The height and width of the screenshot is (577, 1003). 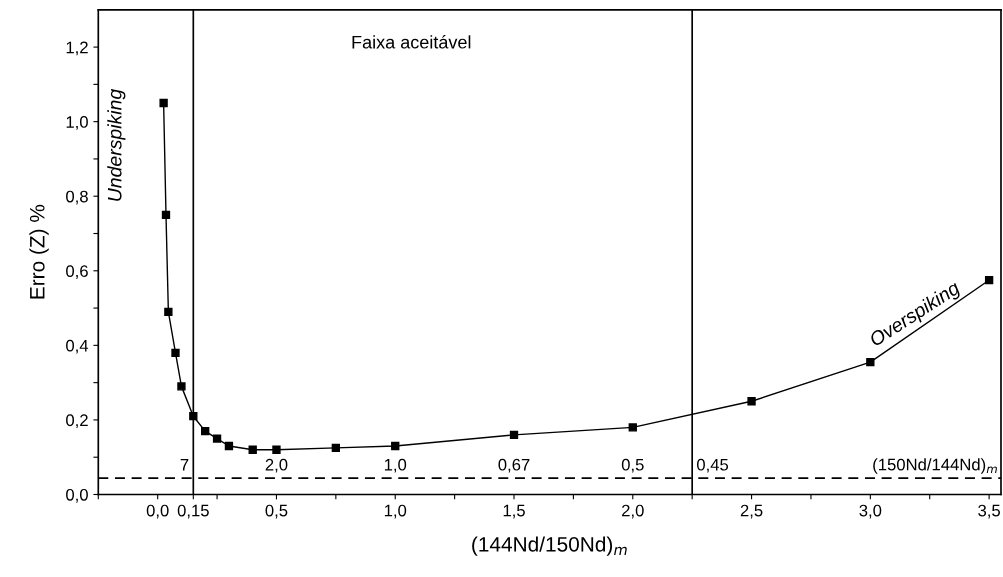 I want to click on y-tick-label: 0,4, so click(x=77, y=346).